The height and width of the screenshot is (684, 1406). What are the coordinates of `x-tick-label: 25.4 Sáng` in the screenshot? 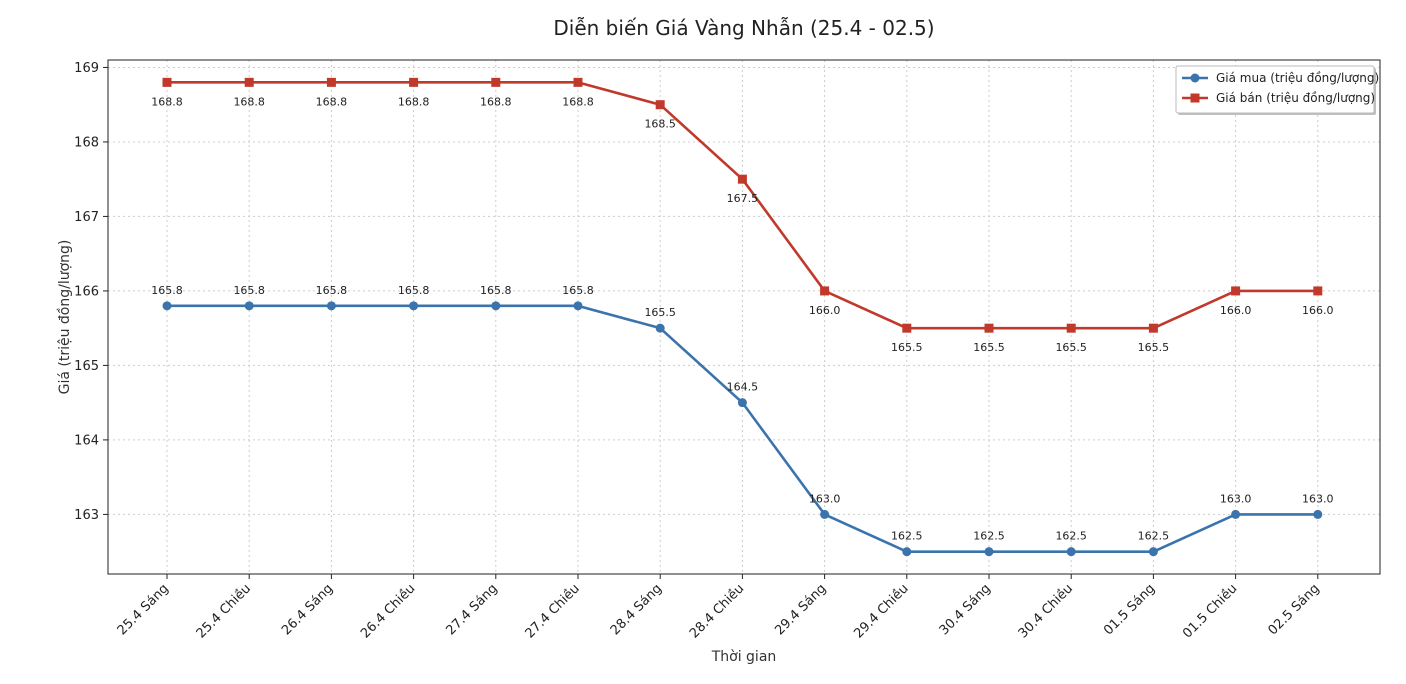 It's located at (143, 609).